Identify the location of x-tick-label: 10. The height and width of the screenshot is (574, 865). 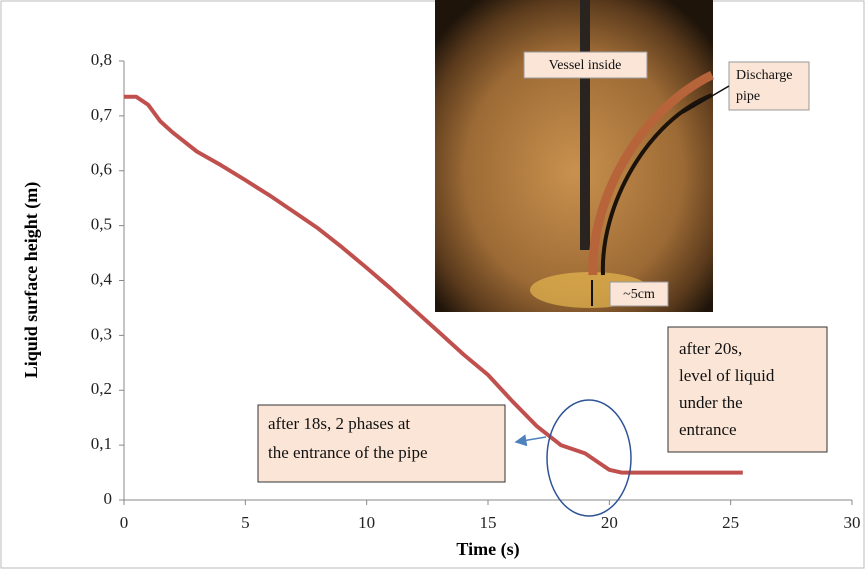
(366, 522).